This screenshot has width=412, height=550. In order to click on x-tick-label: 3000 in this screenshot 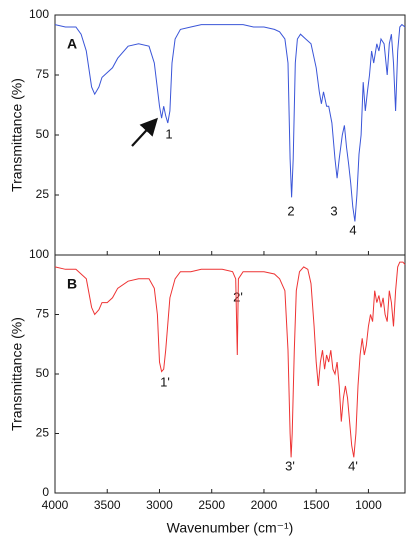, I will do `click(159, 505)`.